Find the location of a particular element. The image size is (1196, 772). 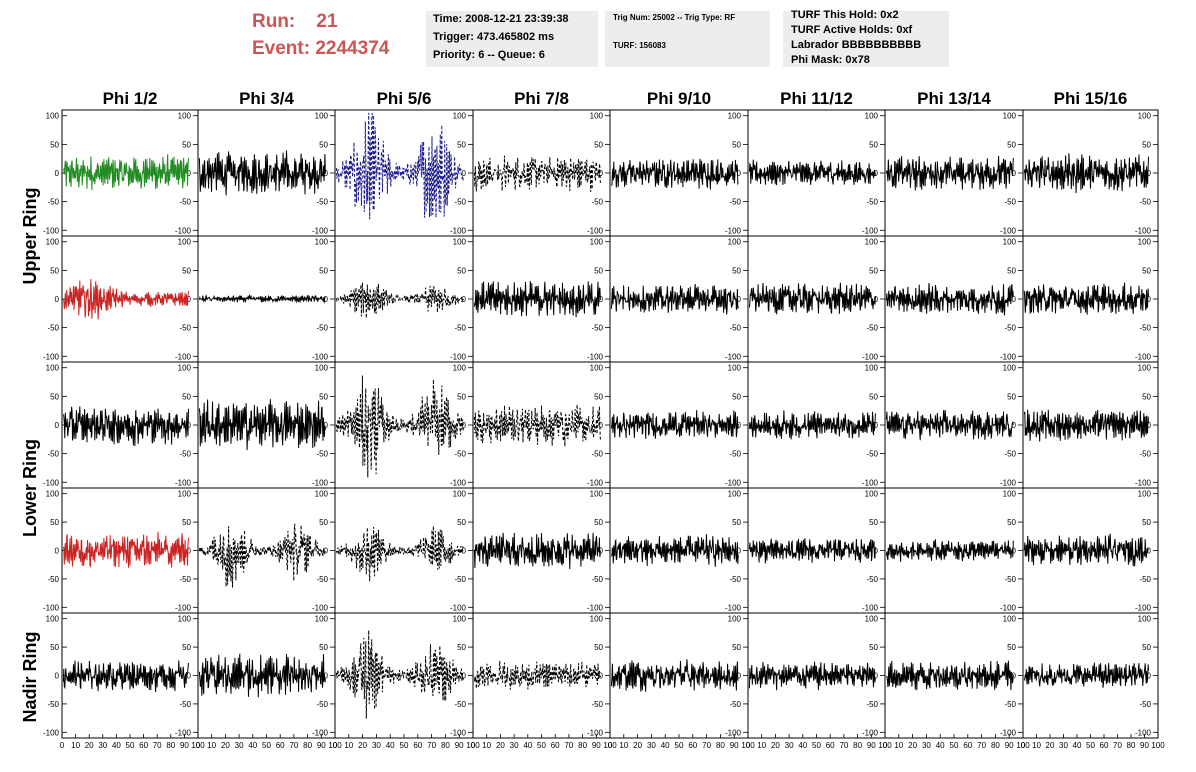

x-tick-label: 30 is located at coordinates (926, 745).